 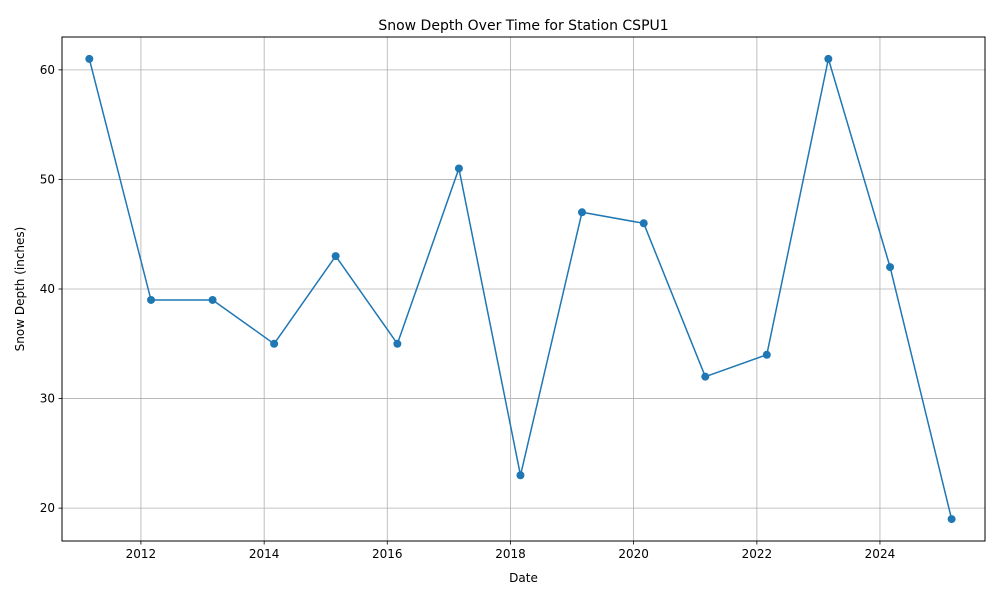 What do you see at coordinates (880, 554) in the screenshot?
I see `x-tick-label: 2024` at bounding box center [880, 554].